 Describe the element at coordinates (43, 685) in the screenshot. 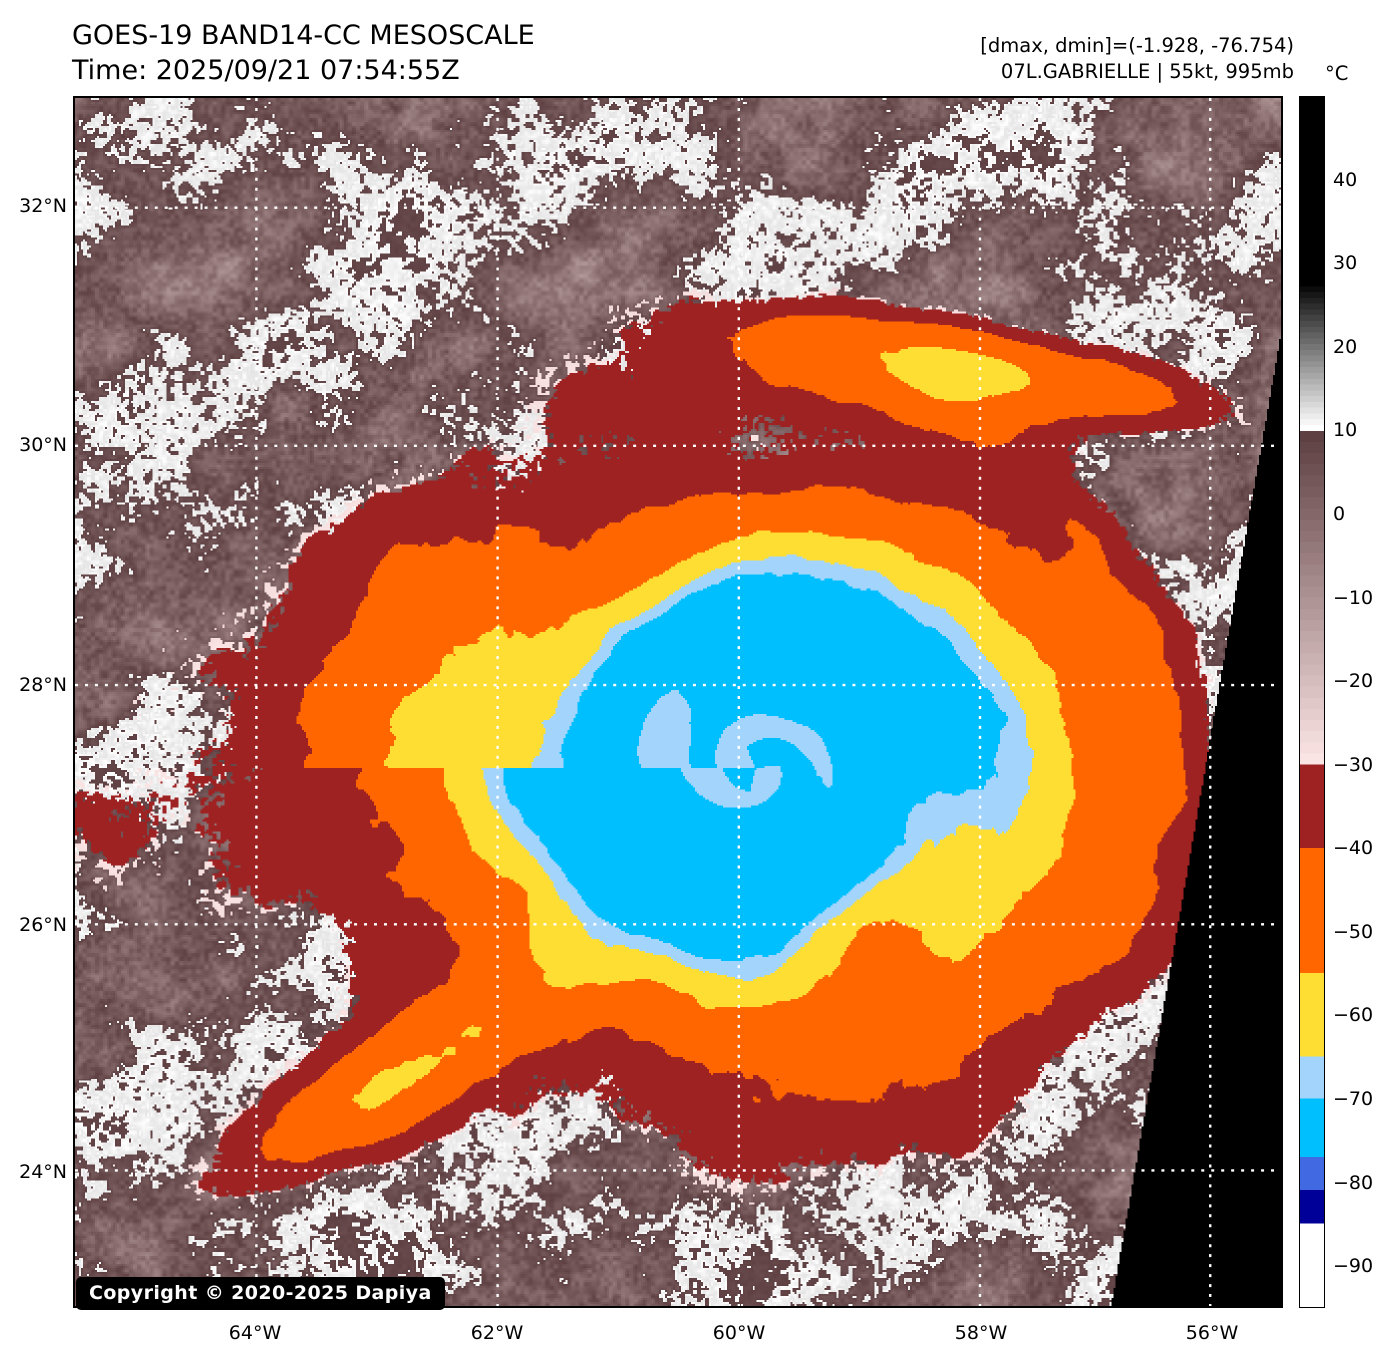

I see `lat-tick-label-2: 28°N` at that location.